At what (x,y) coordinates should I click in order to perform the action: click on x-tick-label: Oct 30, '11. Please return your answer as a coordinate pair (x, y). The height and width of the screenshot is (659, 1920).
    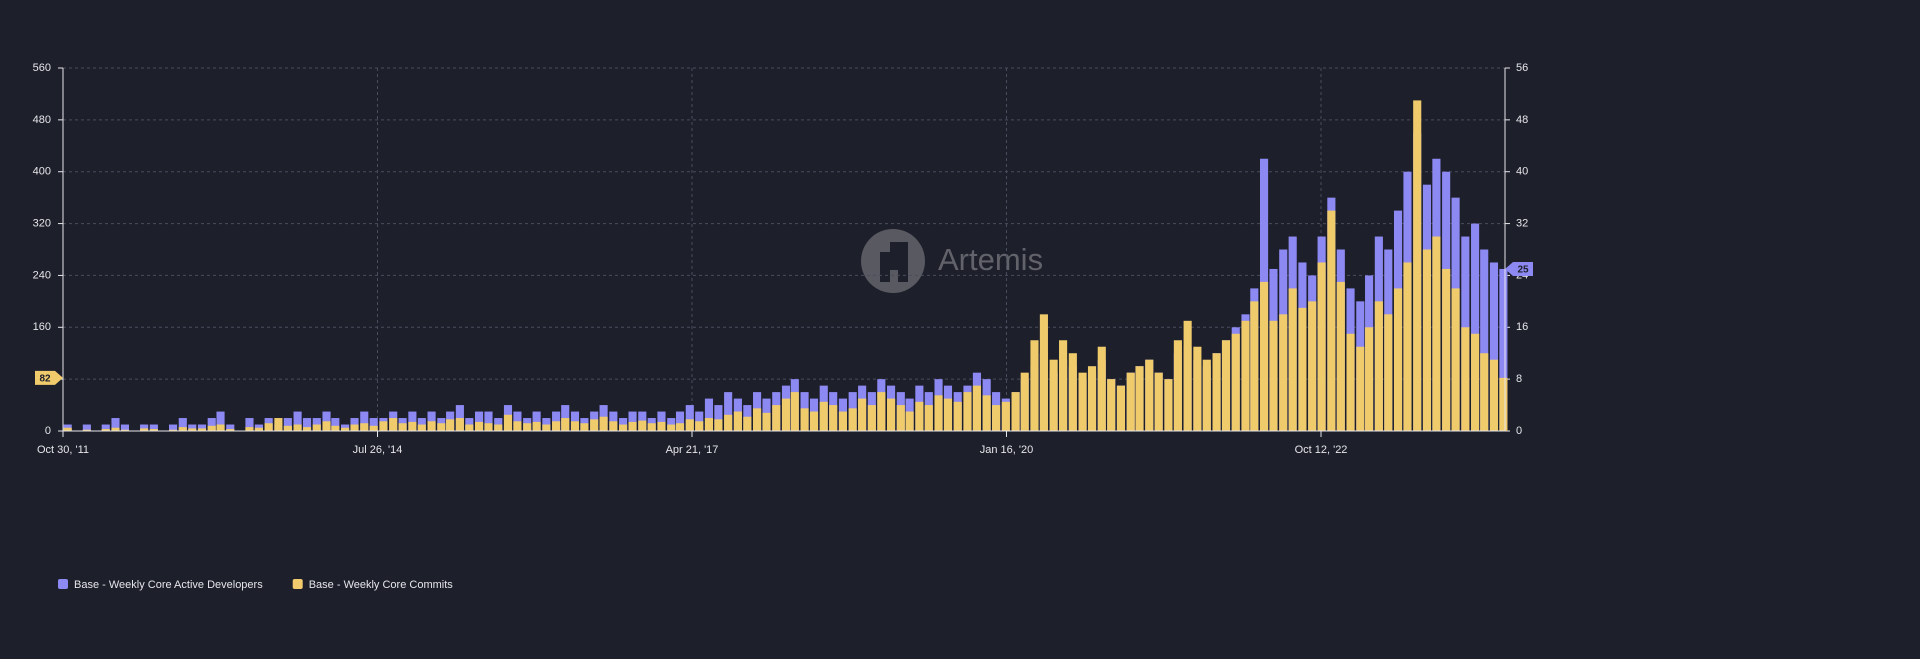
    Looking at the image, I should click on (63, 450).